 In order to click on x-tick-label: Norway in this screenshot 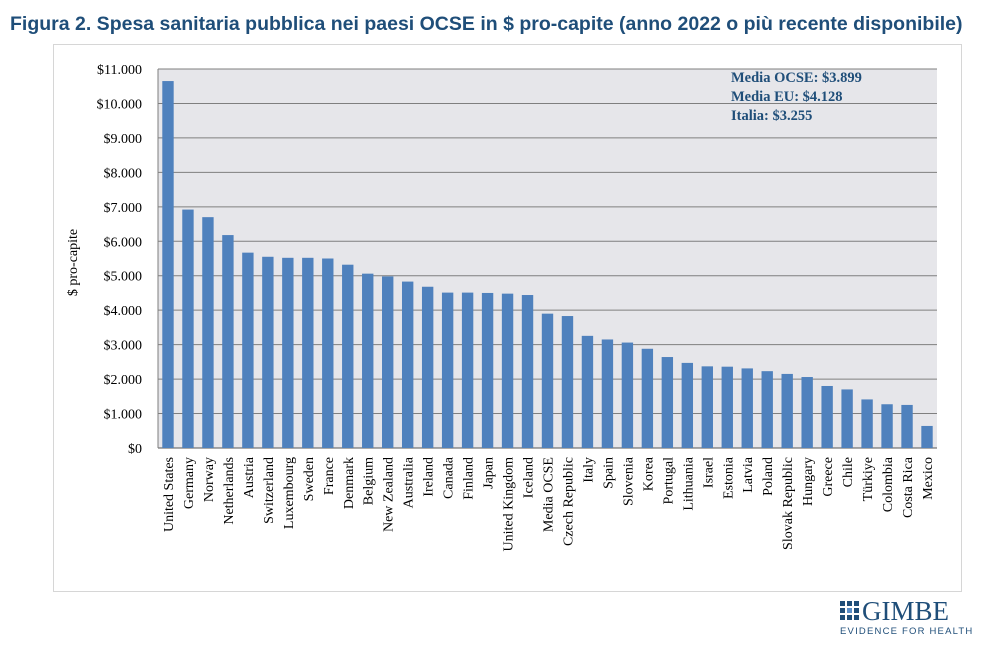, I will do `click(209, 479)`.